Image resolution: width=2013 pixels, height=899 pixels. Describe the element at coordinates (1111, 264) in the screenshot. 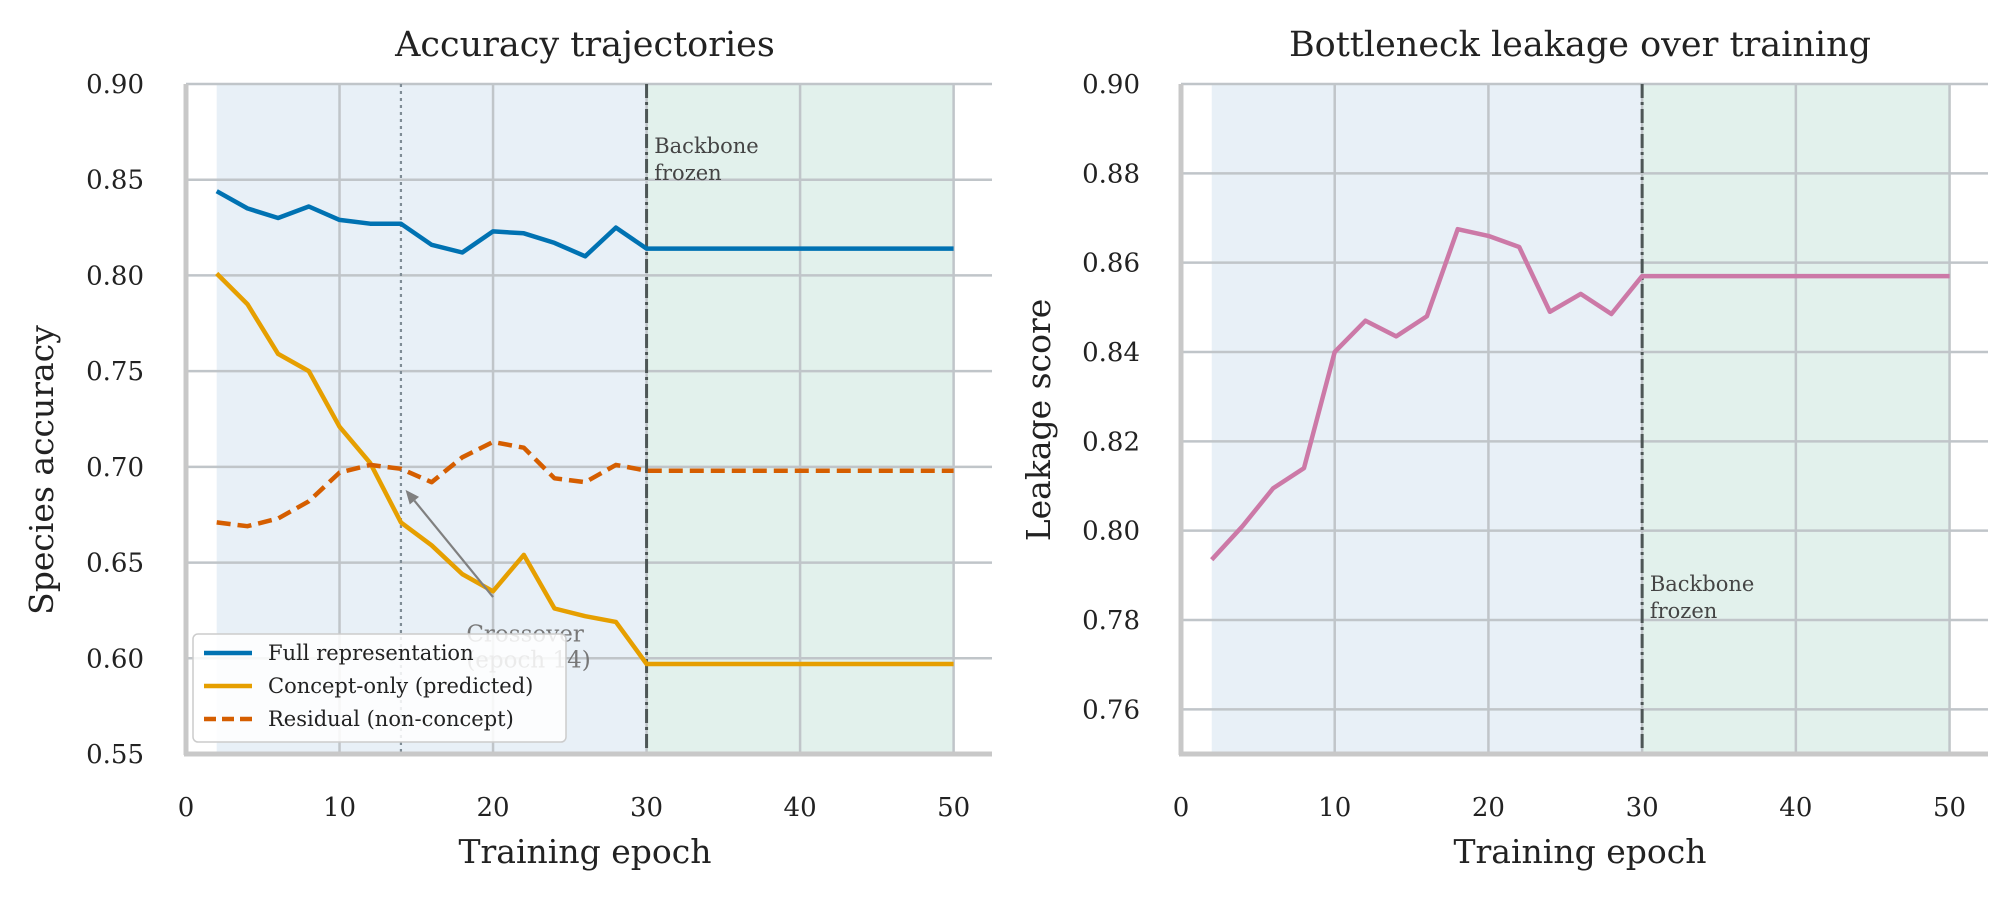

I see `y-tick-label: 0.86` at that location.